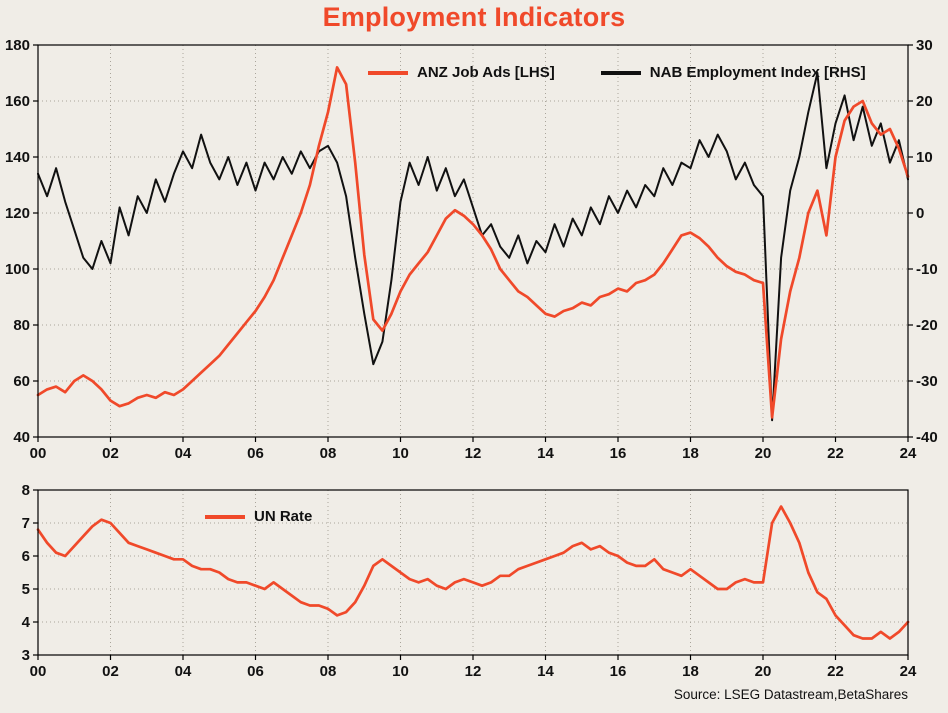  I want to click on svg-text: 3, so click(26, 655).